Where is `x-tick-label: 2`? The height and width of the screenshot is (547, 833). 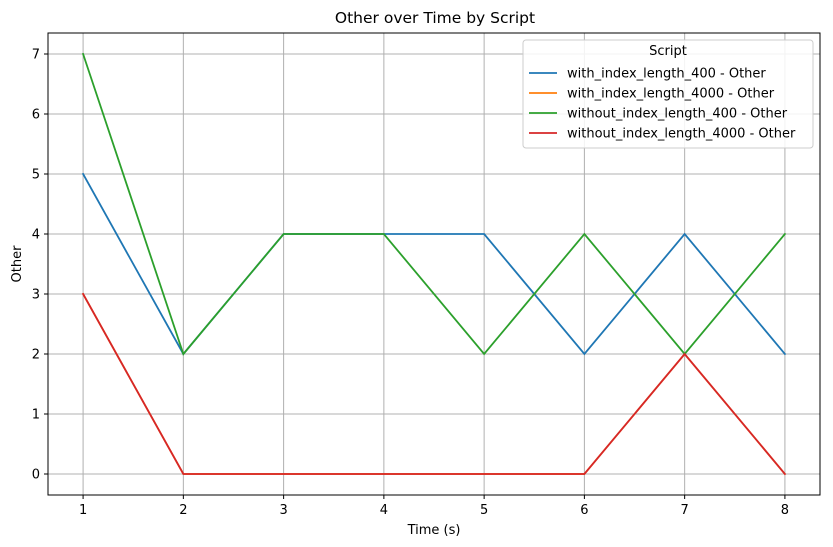
x-tick-label: 2 is located at coordinates (183, 510).